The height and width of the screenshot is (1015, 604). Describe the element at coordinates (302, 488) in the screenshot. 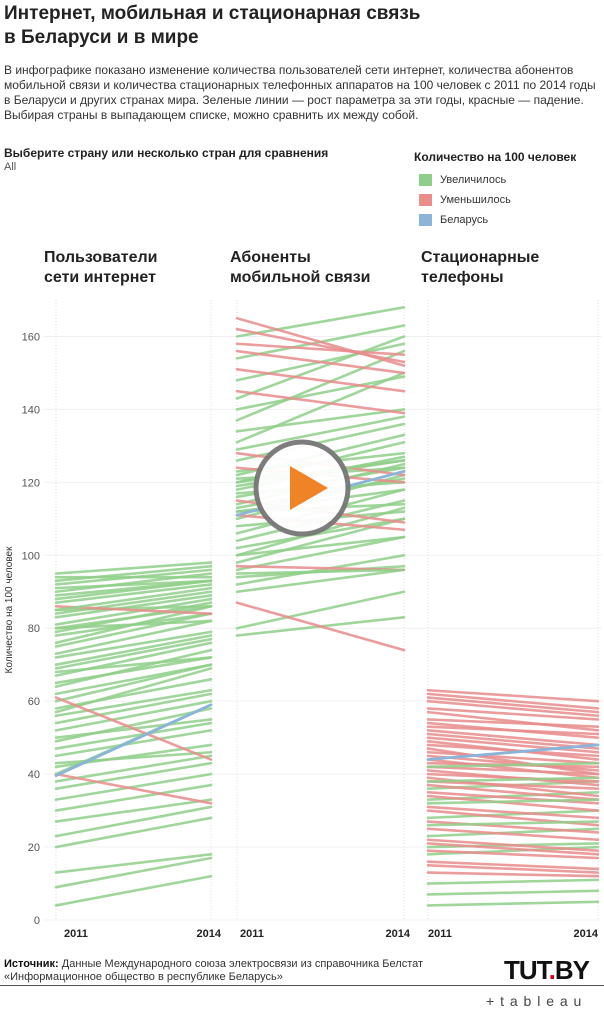

I see `play-button` at that location.